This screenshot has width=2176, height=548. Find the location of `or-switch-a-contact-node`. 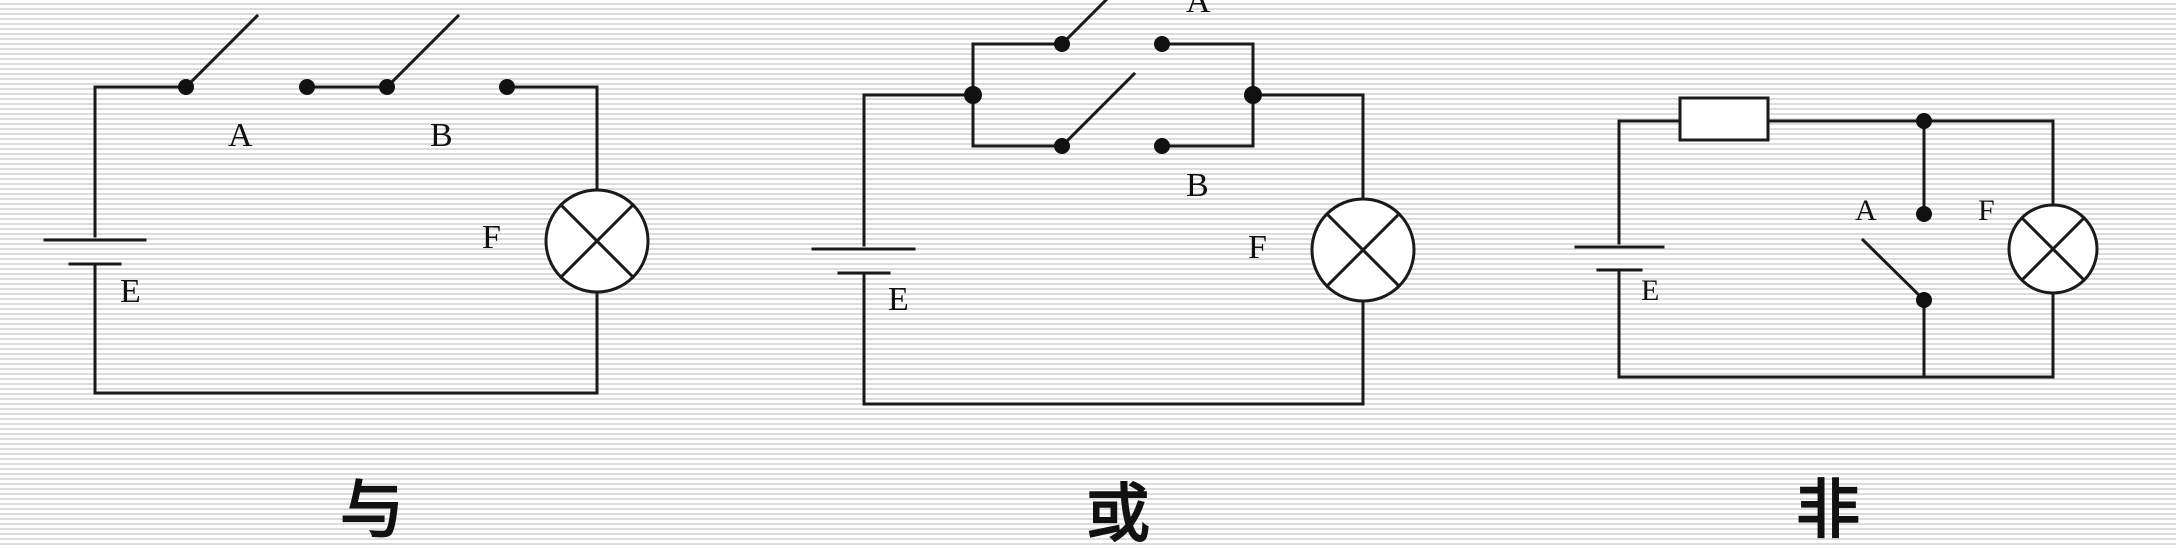

or-switch-a-contact-node is located at coordinates (1162, 44).